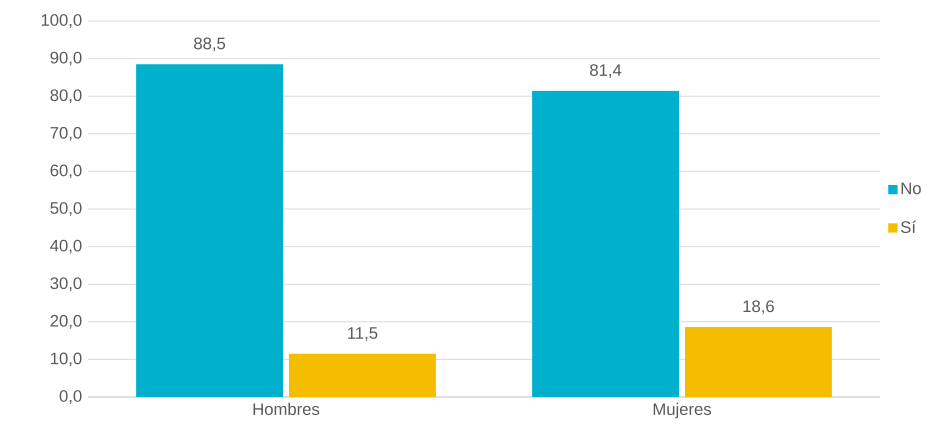  Describe the element at coordinates (66, 171) in the screenshot. I see `y-tick-label: 60,0` at that location.